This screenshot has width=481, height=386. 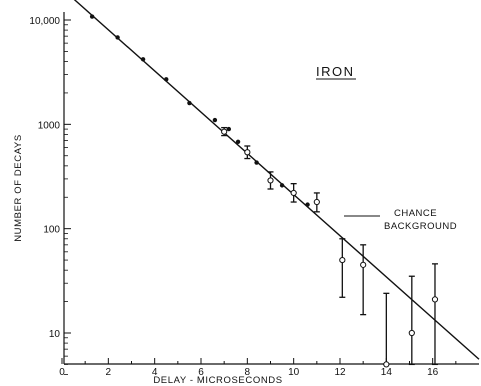 I want to click on y-tick-label: 1000, so click(x=49, y=125).